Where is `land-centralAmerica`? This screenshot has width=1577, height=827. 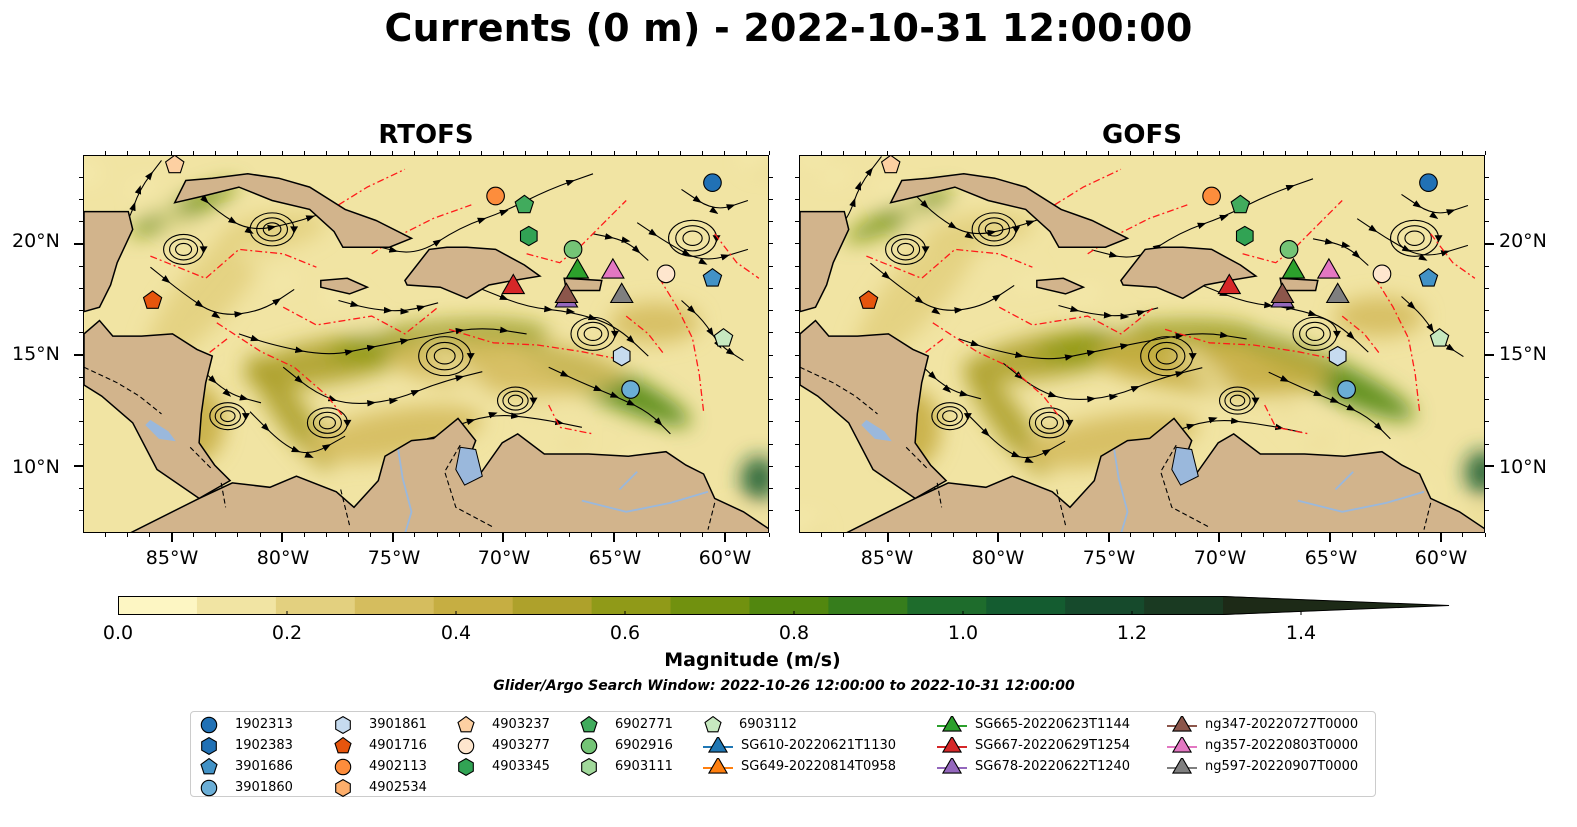
land-centralAmerica is located at coordinates (158, 409).